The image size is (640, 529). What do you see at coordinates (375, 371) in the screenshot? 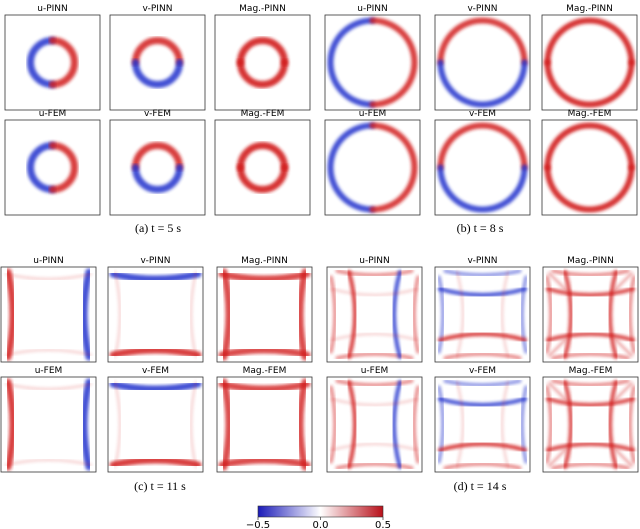
I see `panel-title: u-FEM` at bounding box center [375, 371].